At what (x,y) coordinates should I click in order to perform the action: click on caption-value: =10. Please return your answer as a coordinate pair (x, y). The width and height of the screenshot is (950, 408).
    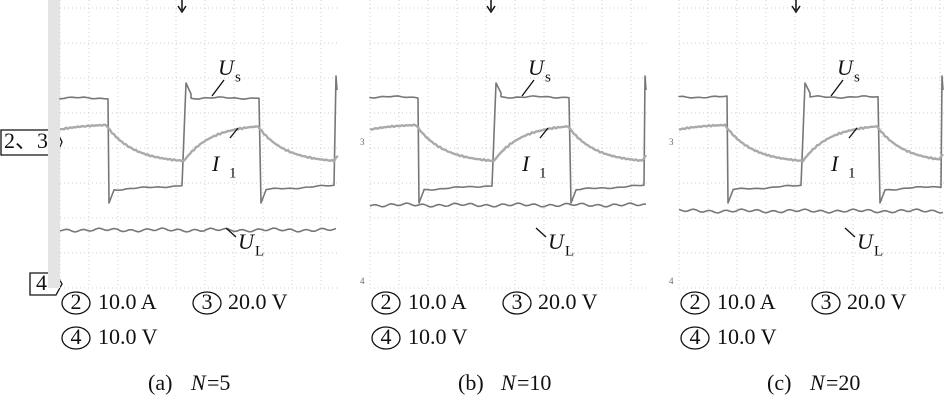
    Looking at the image, I should click on (534, 382).